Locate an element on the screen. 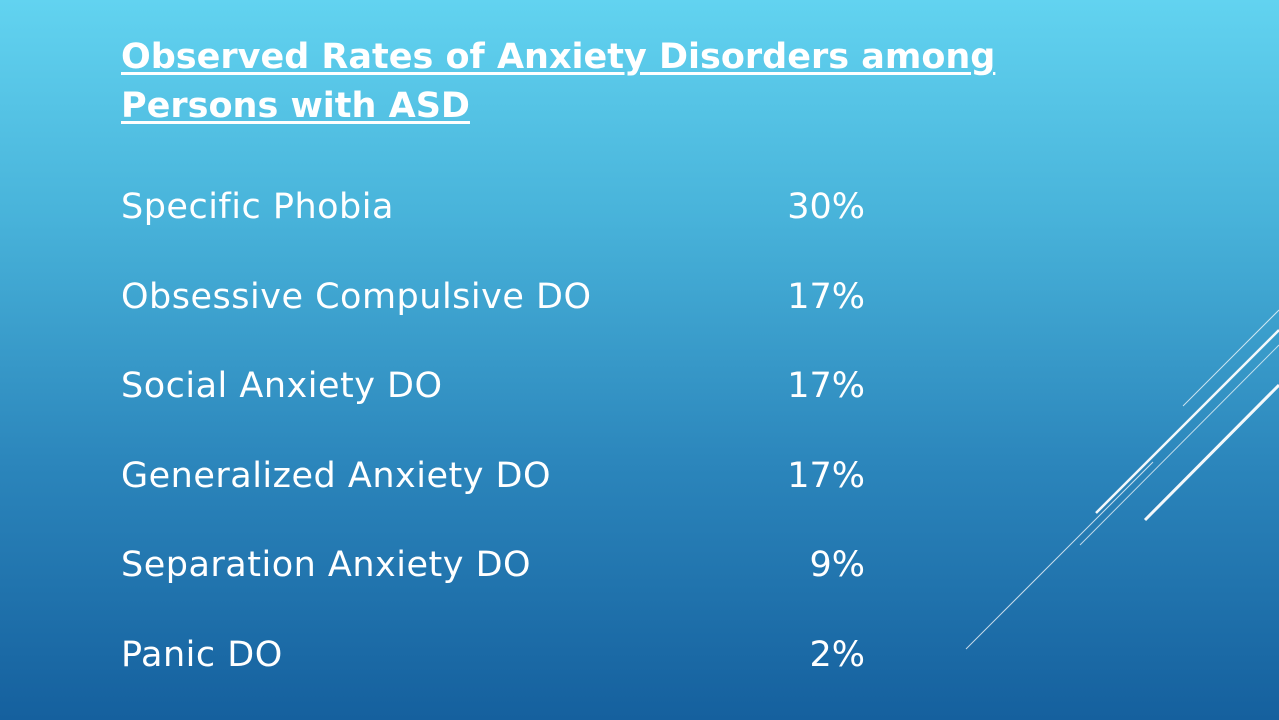 This screenshot has height=720, width=1279. disorder-label: Social Anxiety DO is located at coordinates (282, 386).